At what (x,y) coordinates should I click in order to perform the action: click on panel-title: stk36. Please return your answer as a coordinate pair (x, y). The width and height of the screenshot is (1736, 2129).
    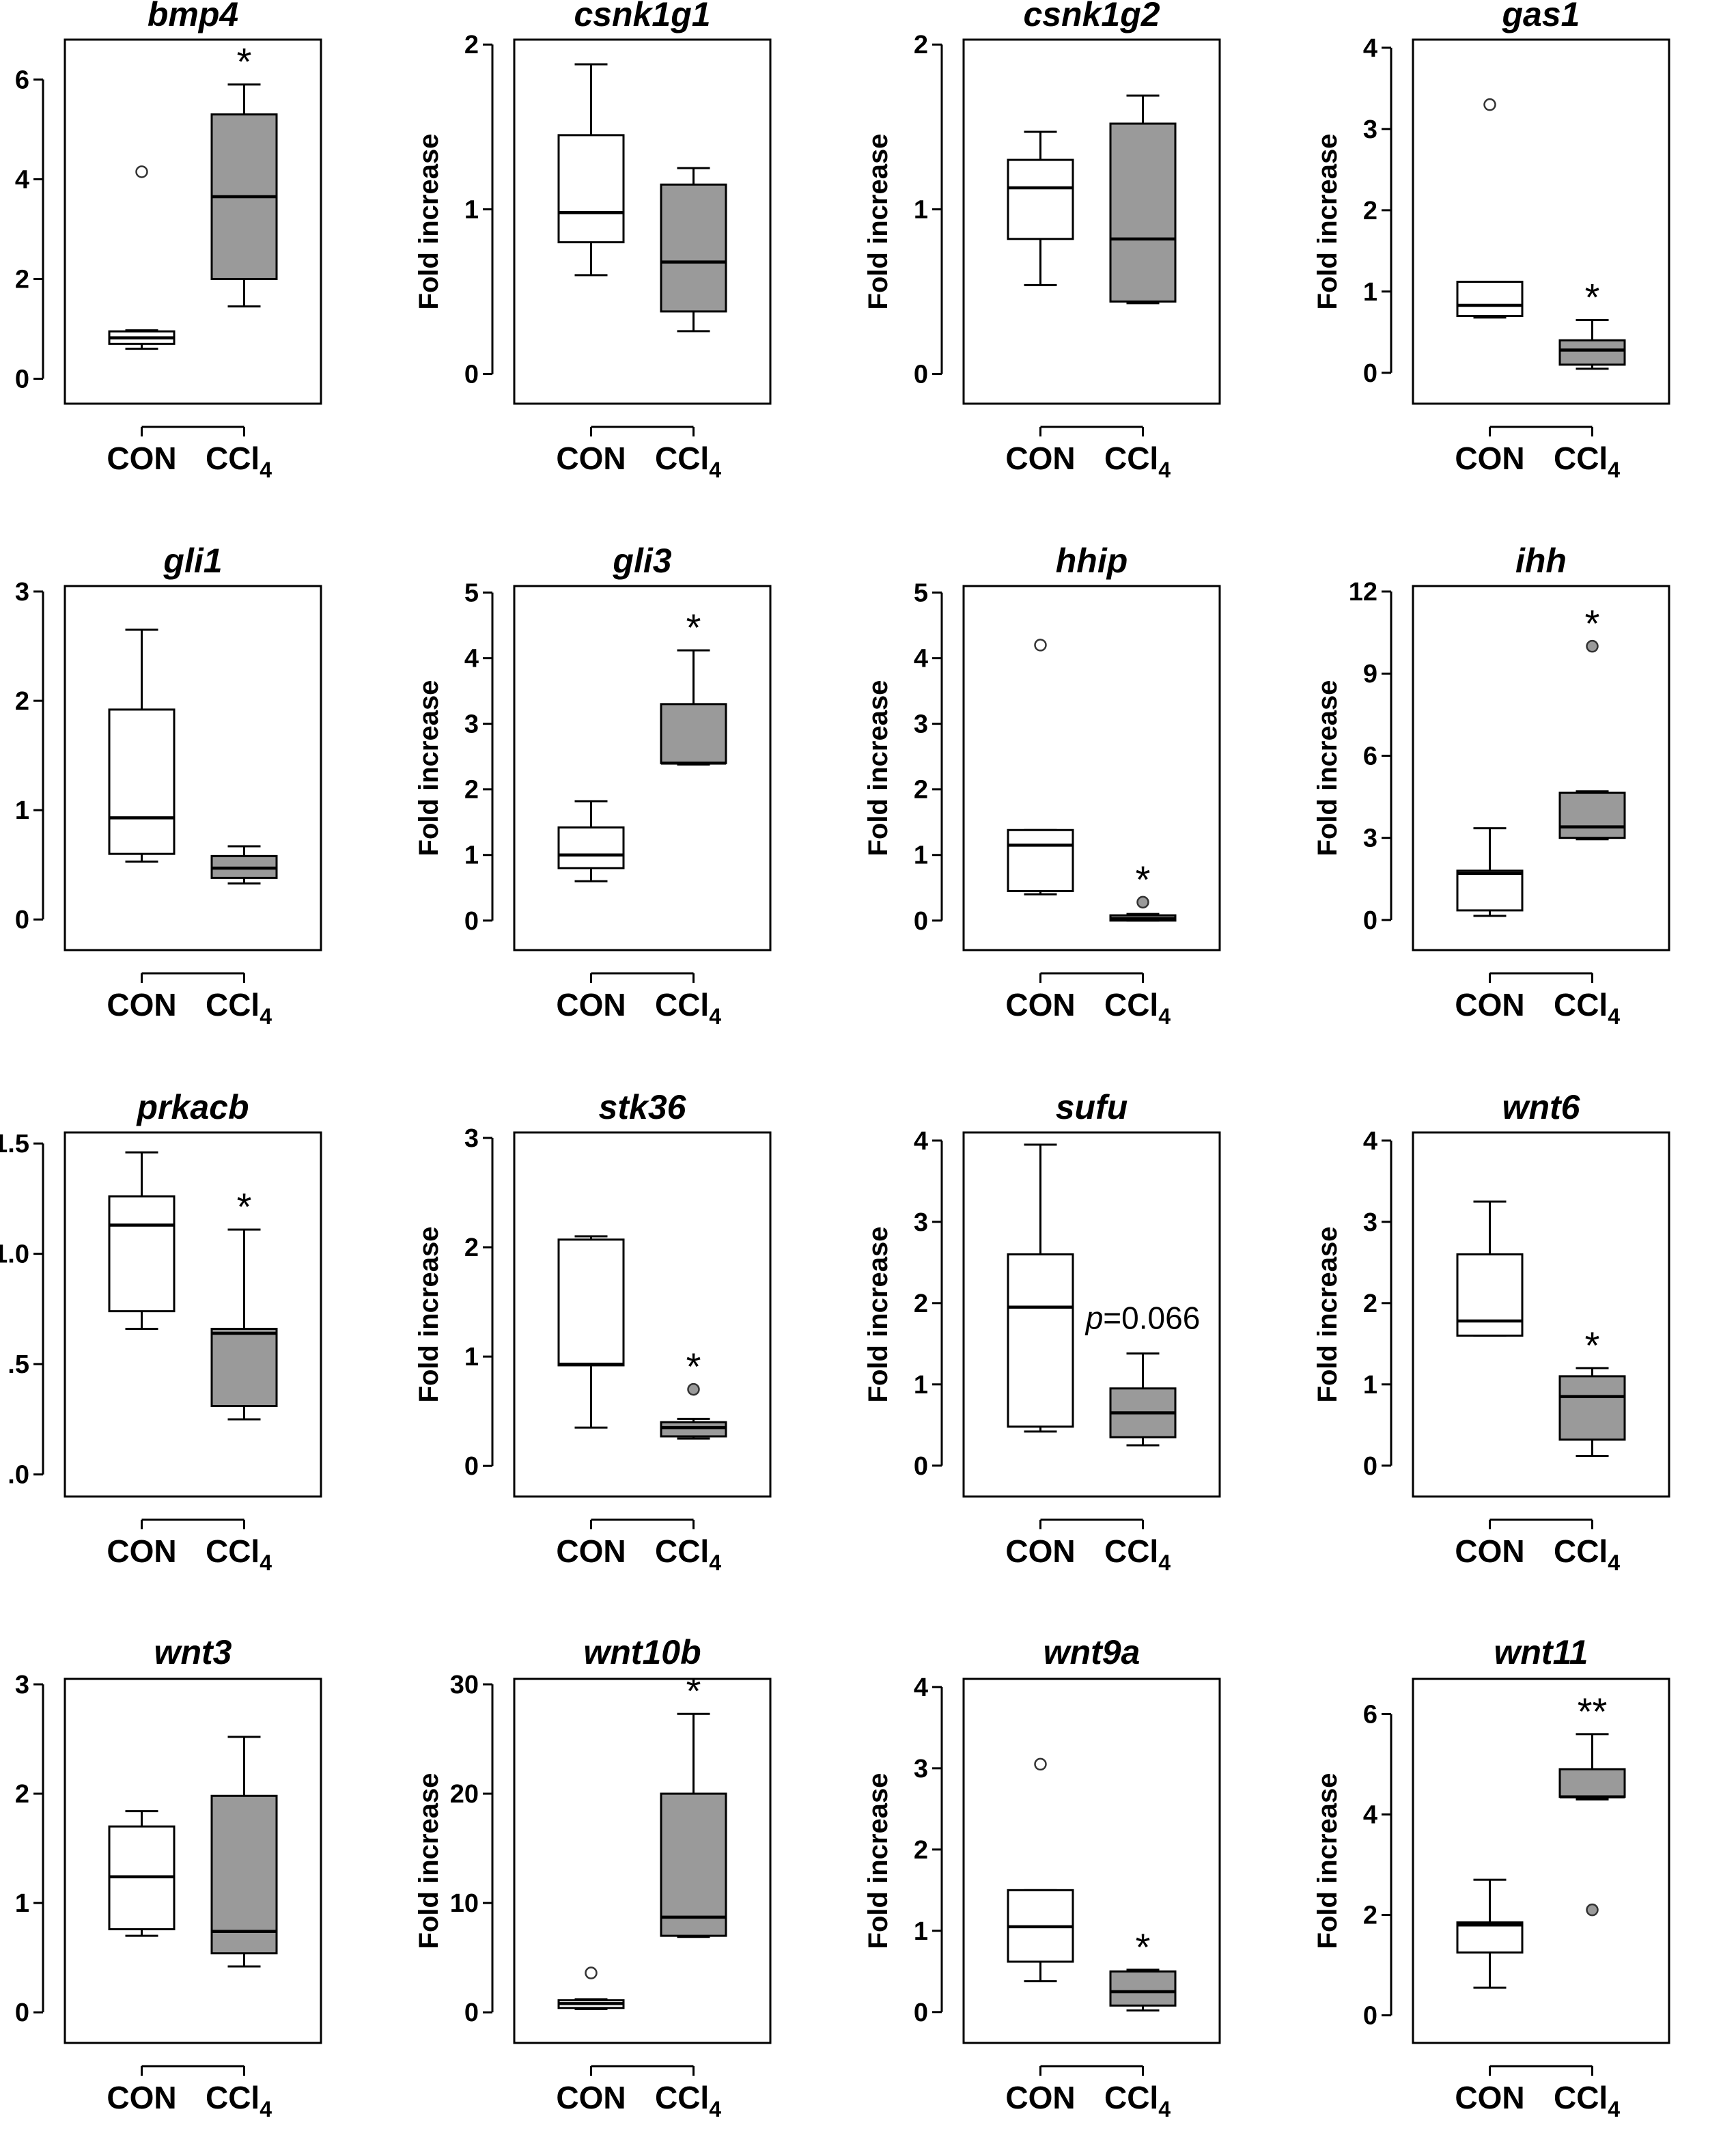
    Looking at the image, I should click on (643, 1107).